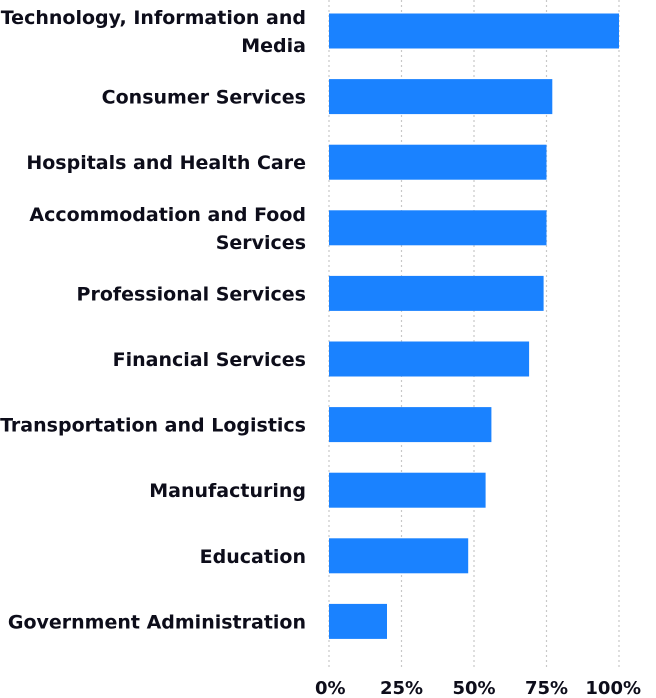 The image size is (656, 698). I want to click on x-tick-label: 50%, so click(473, 688).